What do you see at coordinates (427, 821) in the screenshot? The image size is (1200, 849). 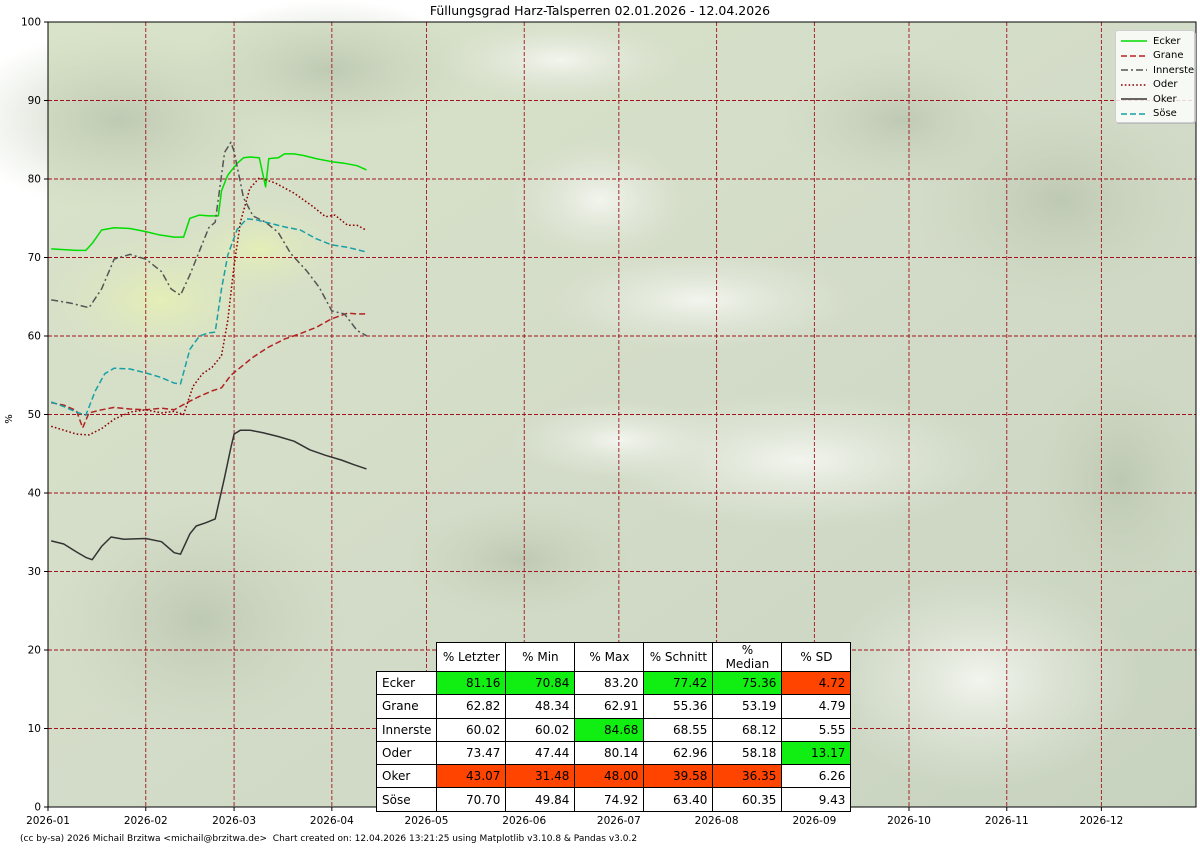 I see `x-tick-label: 2026-05` at bounding box center [427, 821].